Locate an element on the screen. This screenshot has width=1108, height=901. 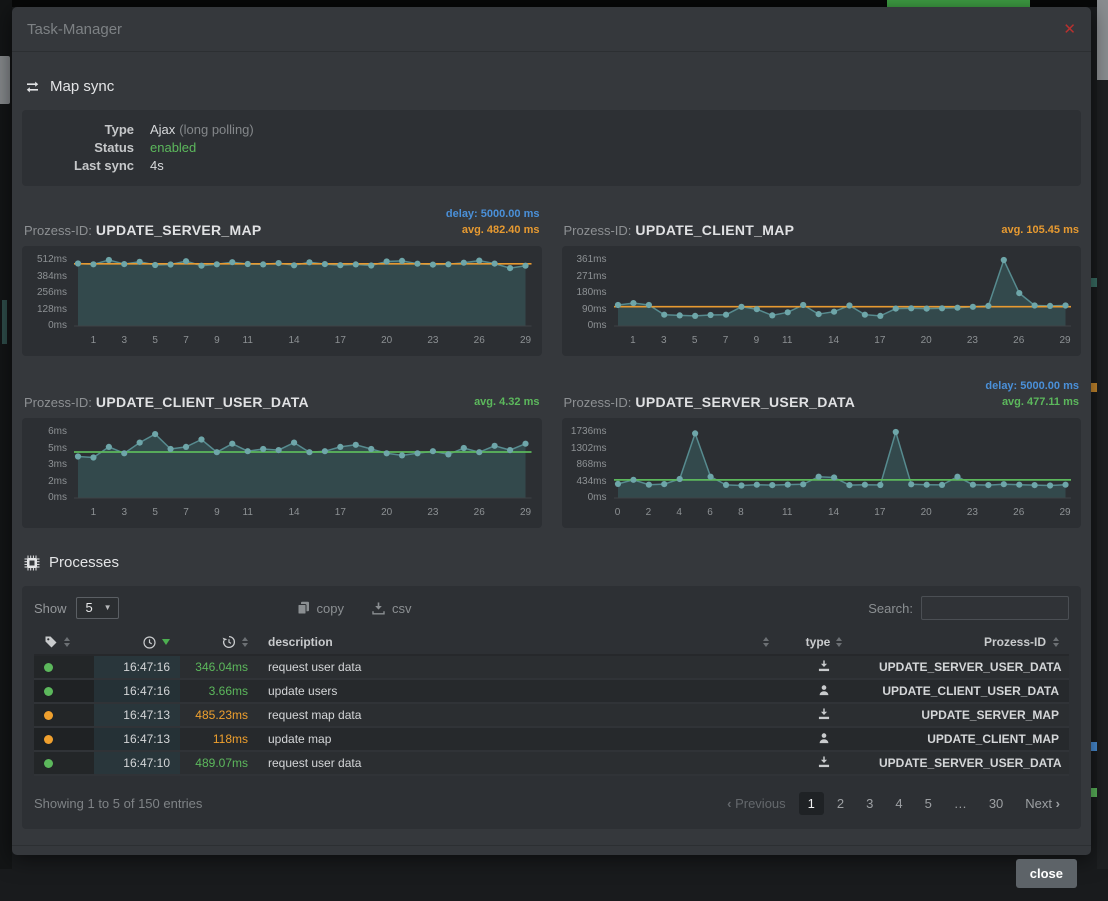
info-value: Ajax (long polling) is located at coordinates (202, 129).